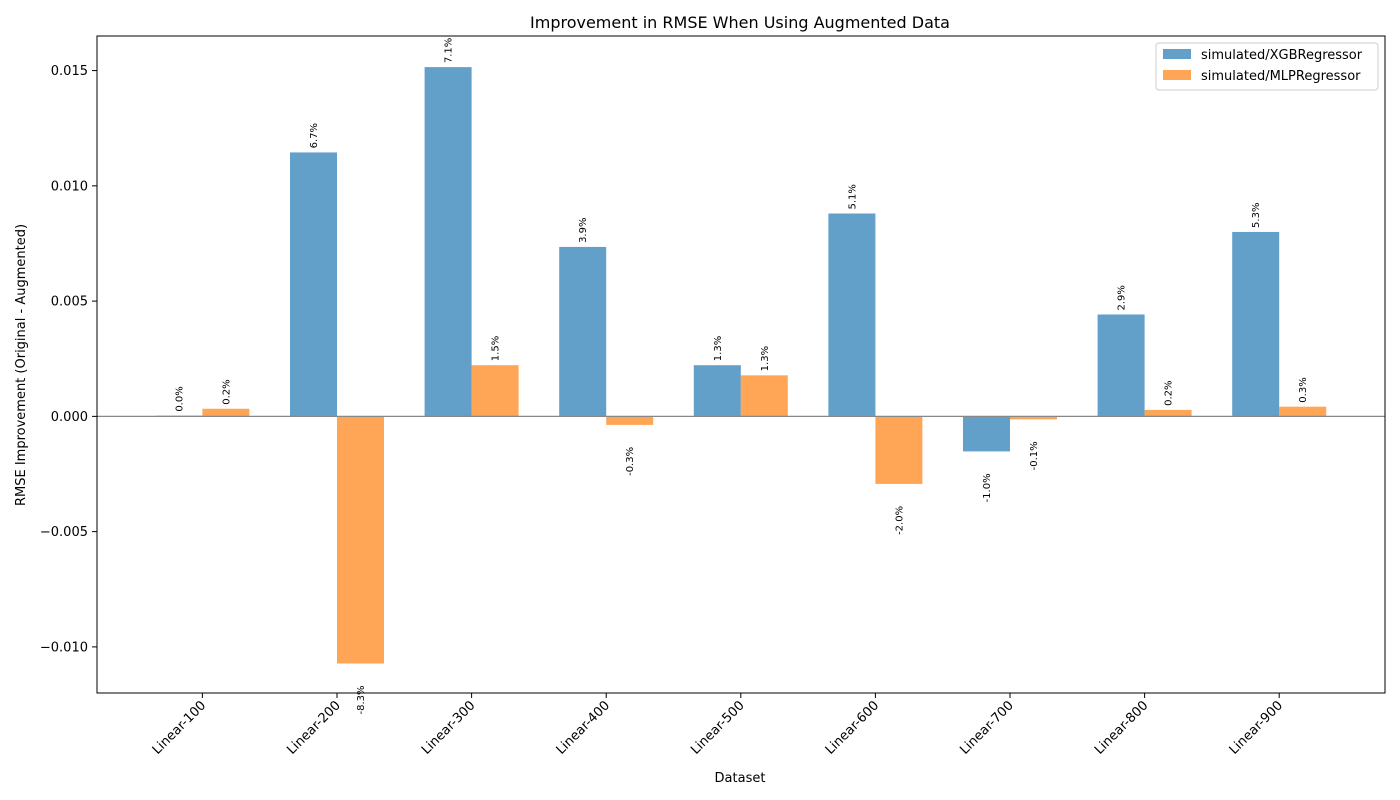 This screenshot has height=800, width=1400. I want to click on bar-label-xgb-linear-800: 2.9%, so click(1122, 297).